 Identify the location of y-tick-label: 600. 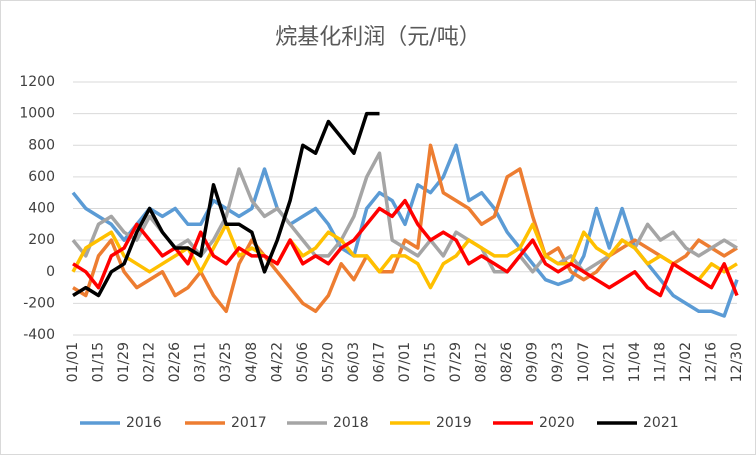
(41, 177).